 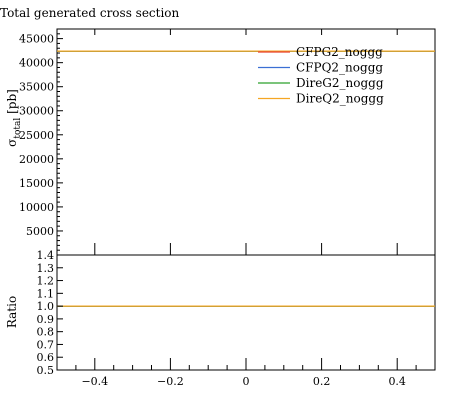 I want to click on main-y-tick-label: 35000, so click(x=36, y=87).